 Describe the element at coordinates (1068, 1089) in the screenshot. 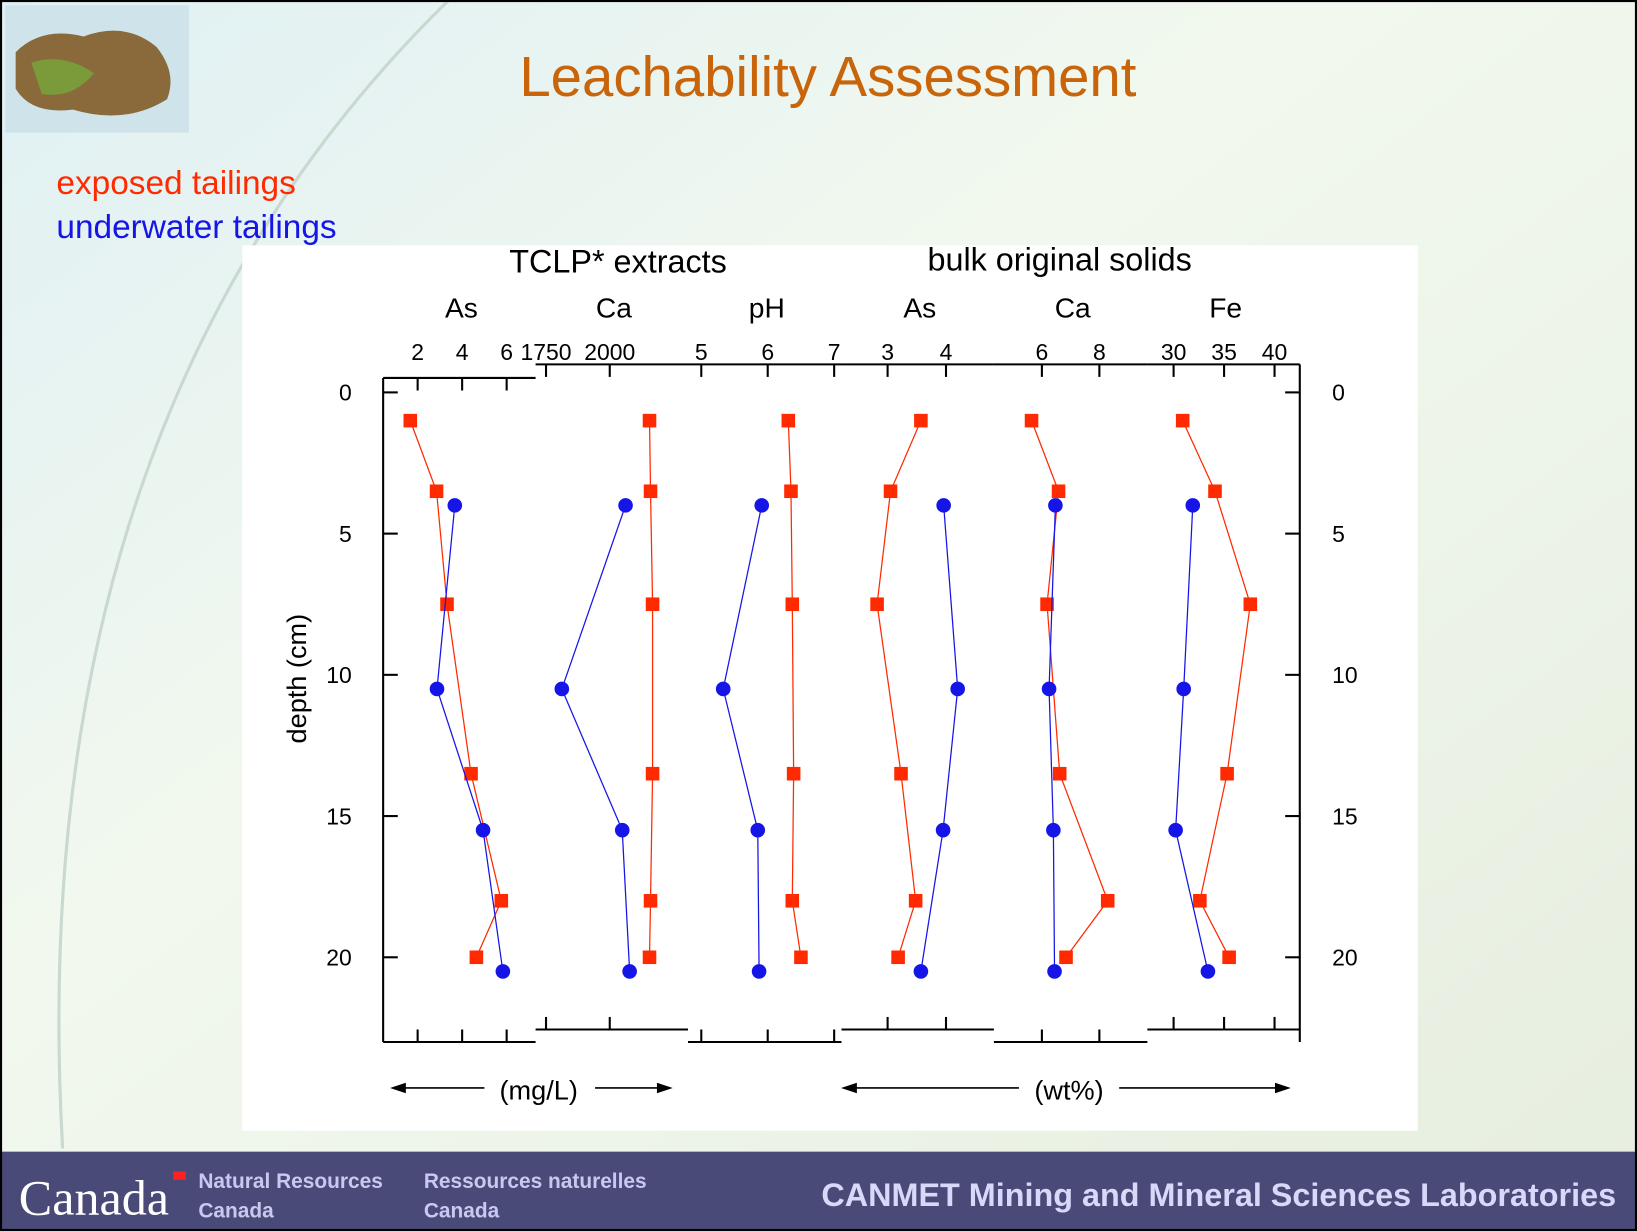

I see `unit-label: (wt%)` at that location.